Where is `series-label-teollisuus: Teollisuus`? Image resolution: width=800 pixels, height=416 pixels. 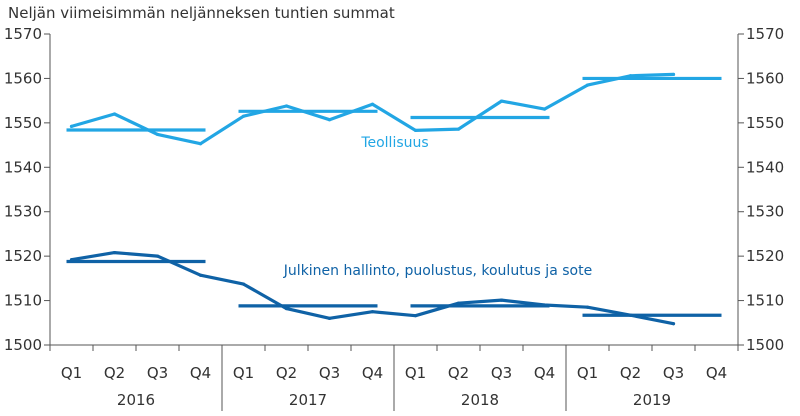
series-label-teollisuus: Teollisuus is located at coordinates (394, 143).